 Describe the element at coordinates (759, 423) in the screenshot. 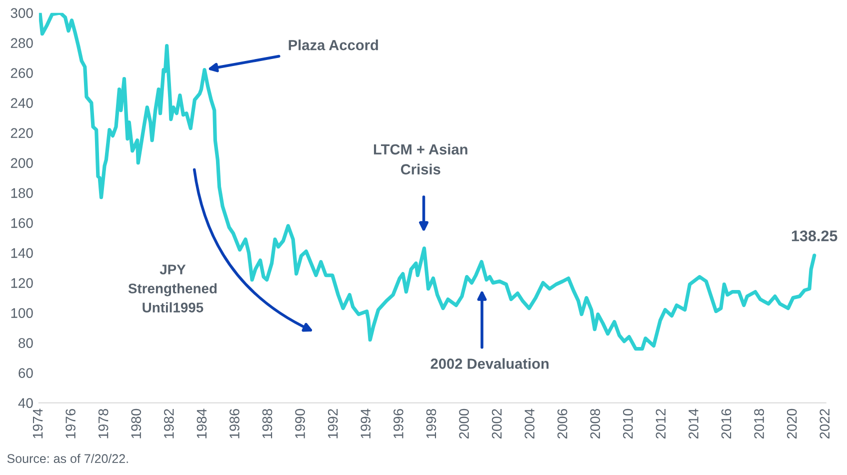

I see `x-tick-label: 2018` at that location.